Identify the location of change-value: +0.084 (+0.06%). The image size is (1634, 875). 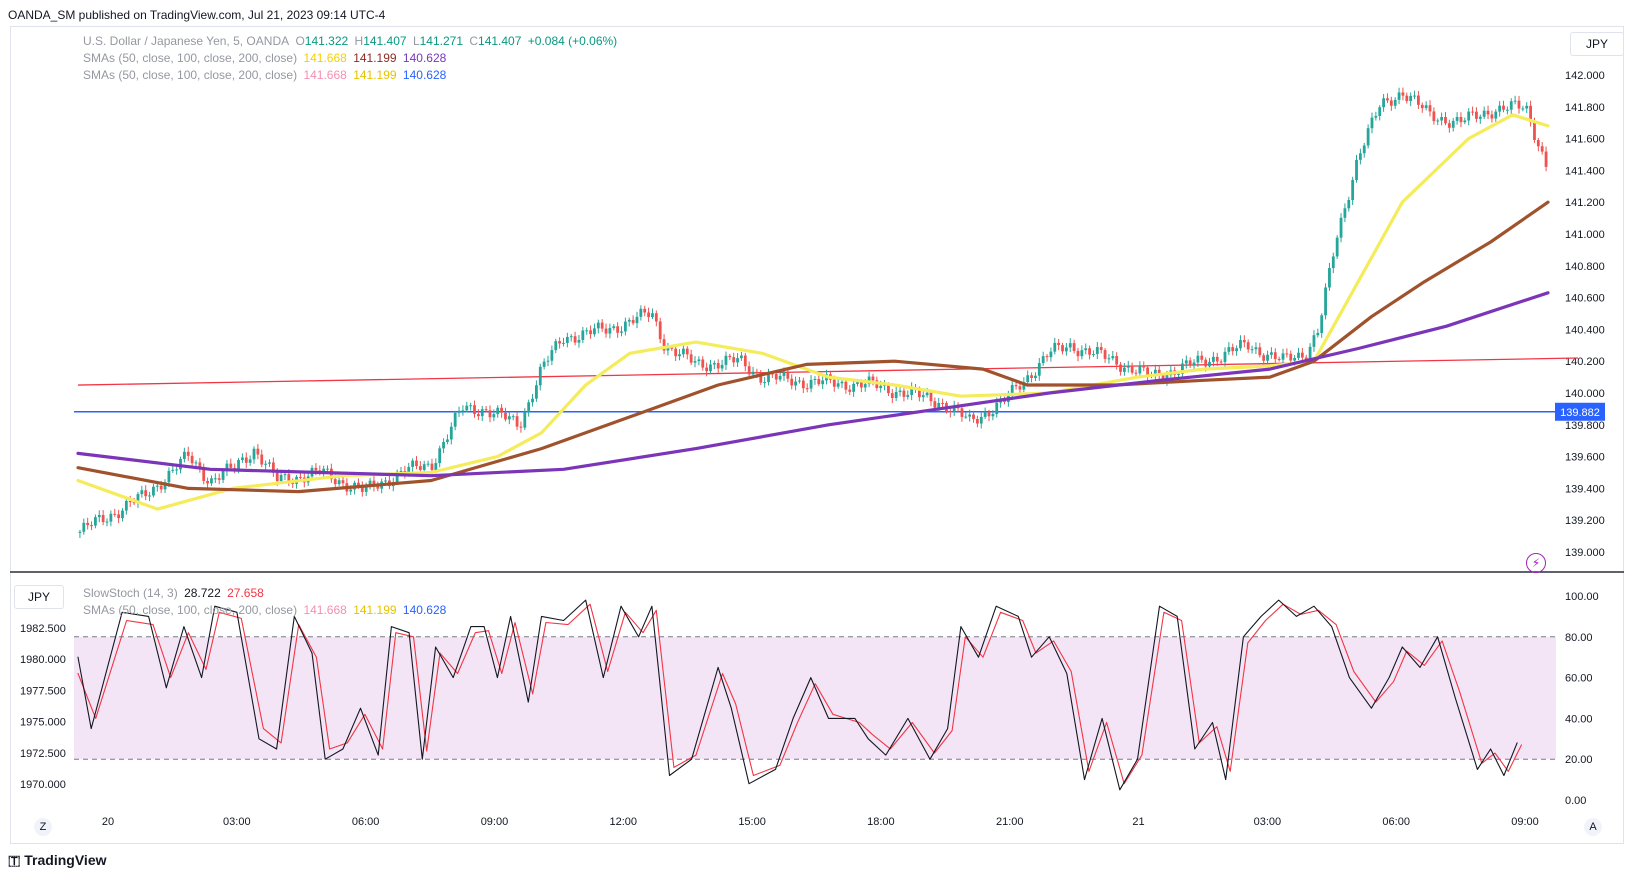
(572, 41).